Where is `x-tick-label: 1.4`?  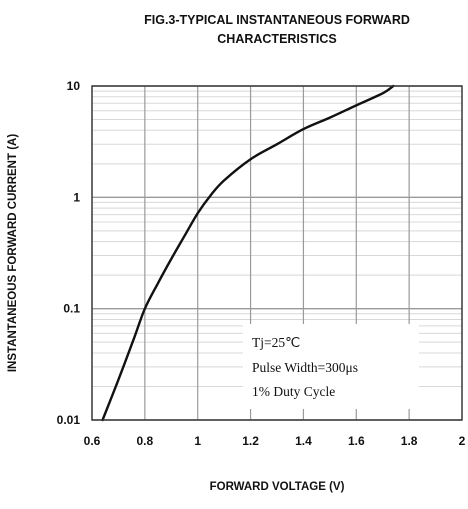
x-tick-label: 1.4 is located at coordinates (303, 441).